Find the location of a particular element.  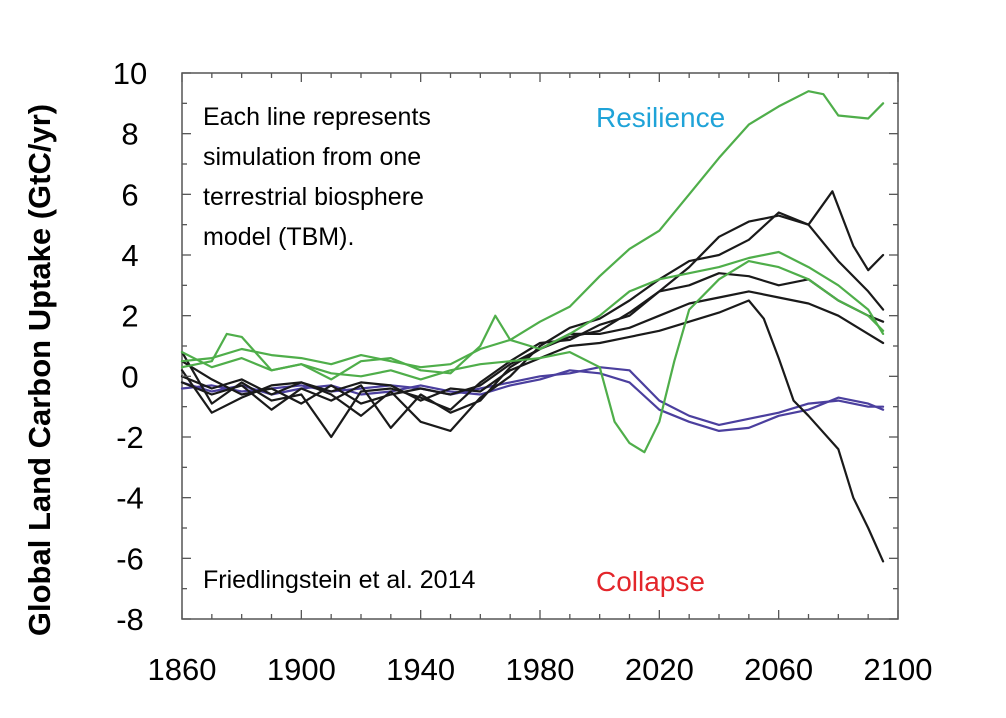

x-tick-label: 1980 is located at coordinates (540, 669).